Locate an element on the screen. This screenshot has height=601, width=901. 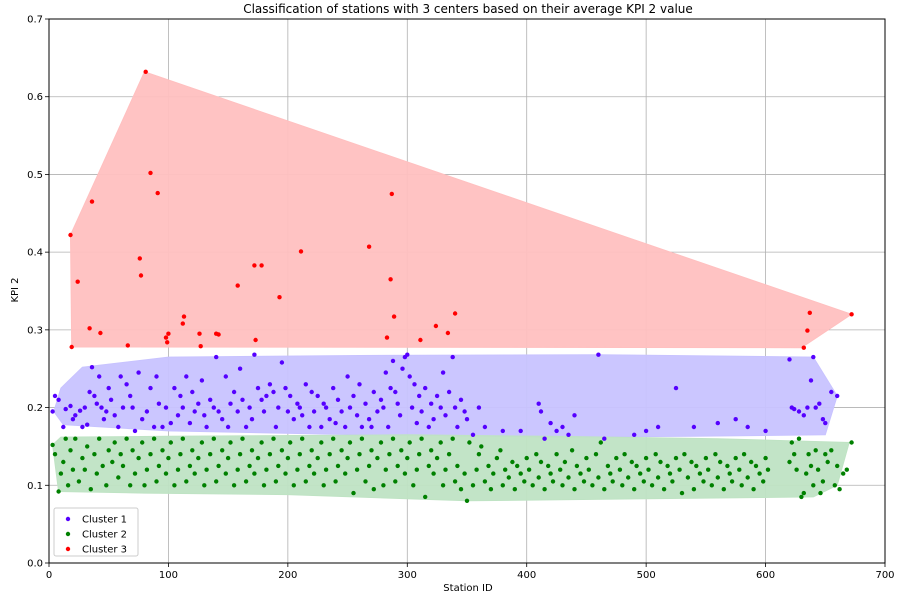
y-axis-ticks: 0.0 0.1 0.2 0.3 0.4 0.5 0.6 0.7 is located at coordinates (38, 292).